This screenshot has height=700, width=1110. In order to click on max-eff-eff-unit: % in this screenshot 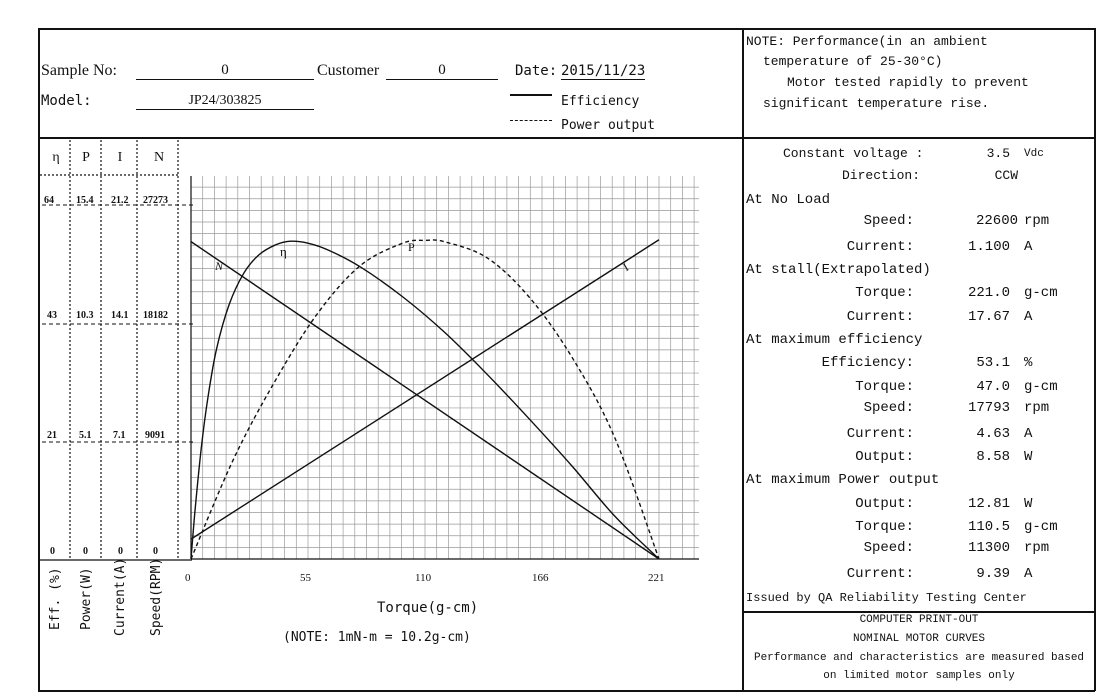, I will do `click(1028, 363)`.